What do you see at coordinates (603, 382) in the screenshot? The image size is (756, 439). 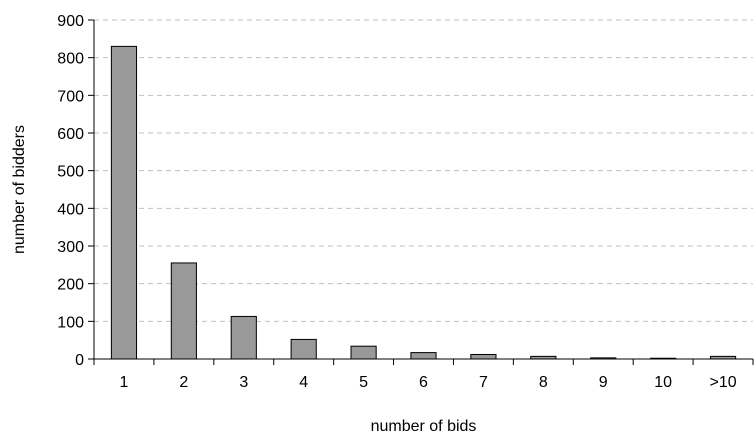 I see `x-tick-label-8: 9` at bounding box center [603, 382].